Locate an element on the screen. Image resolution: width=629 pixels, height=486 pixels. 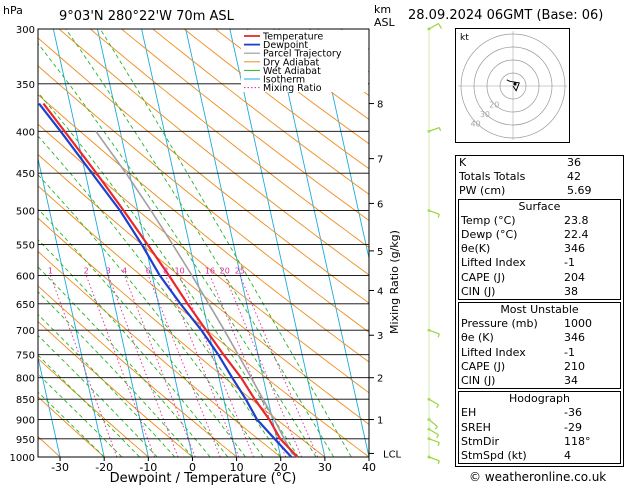
x-tick-label: 40 is located at coordinates (369, 467).